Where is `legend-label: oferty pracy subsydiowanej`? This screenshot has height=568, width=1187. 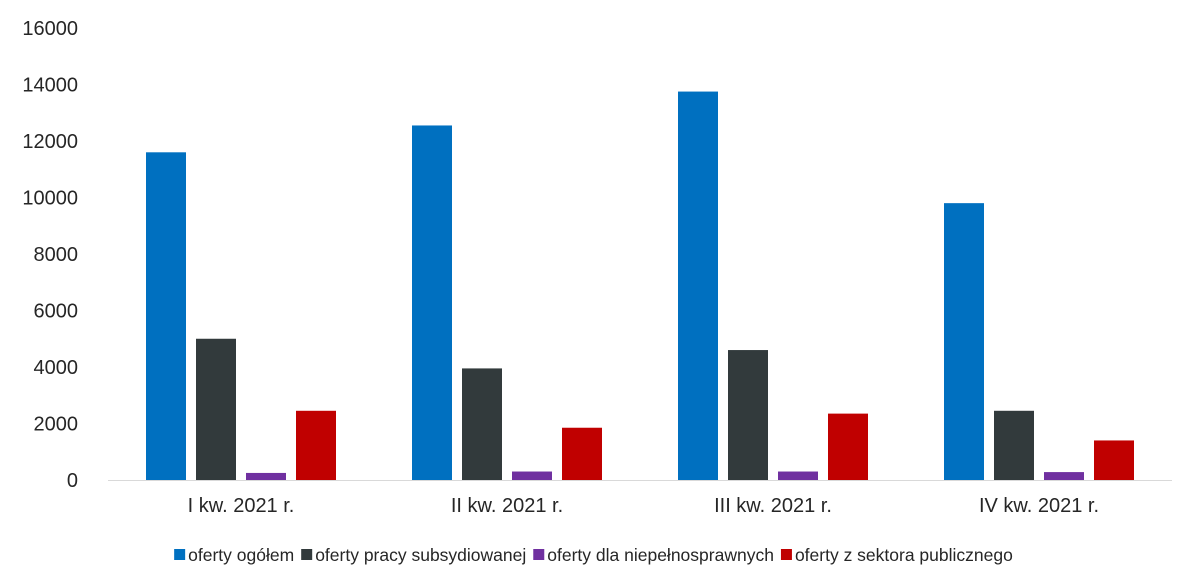
legend-label: oferty pracy subsydiowanej is located at coordinates (420, 555).